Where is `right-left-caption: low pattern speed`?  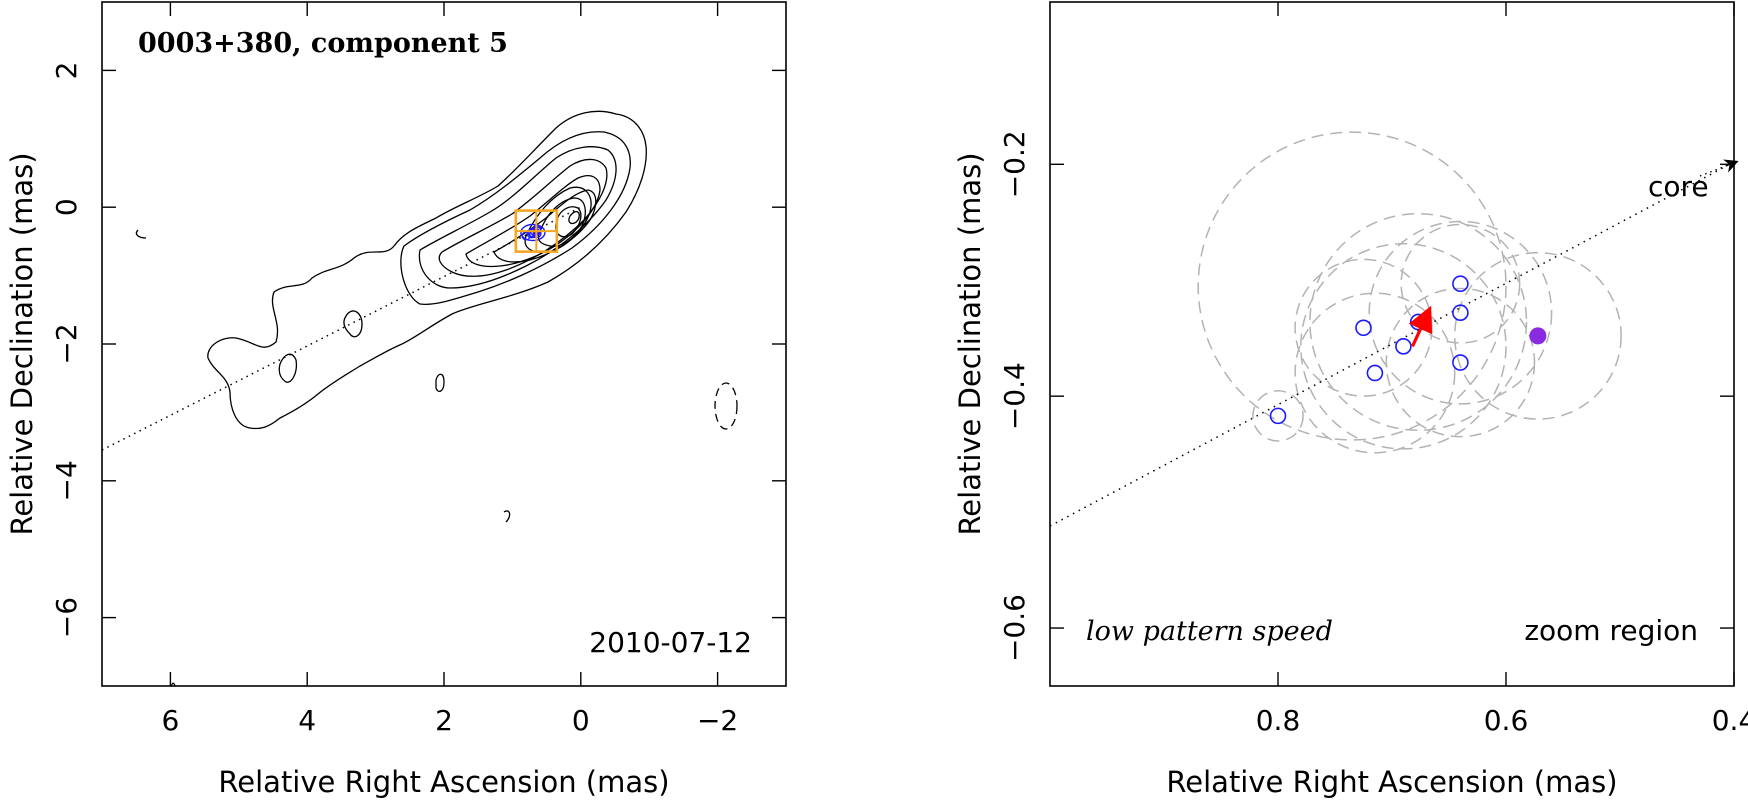
right-left-caption: low pattern speed is located at coordinates (1209, 631).